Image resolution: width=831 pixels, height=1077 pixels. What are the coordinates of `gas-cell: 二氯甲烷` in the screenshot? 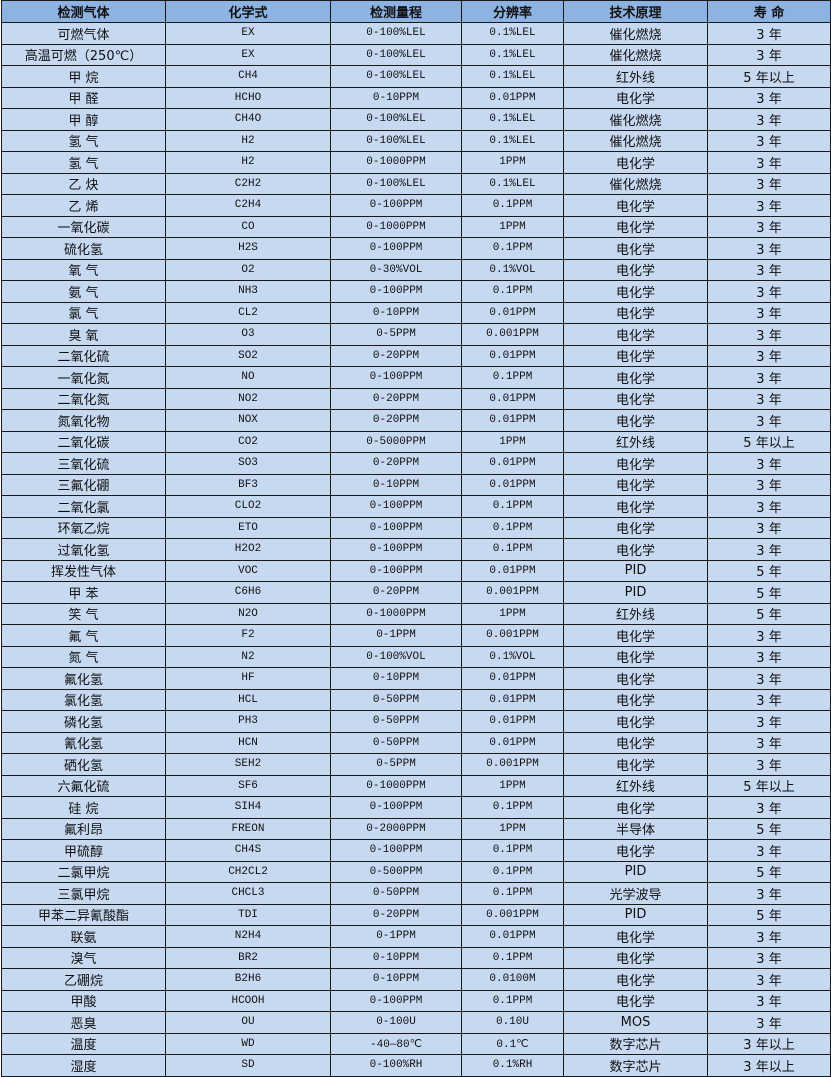 It's located at (83, 871).